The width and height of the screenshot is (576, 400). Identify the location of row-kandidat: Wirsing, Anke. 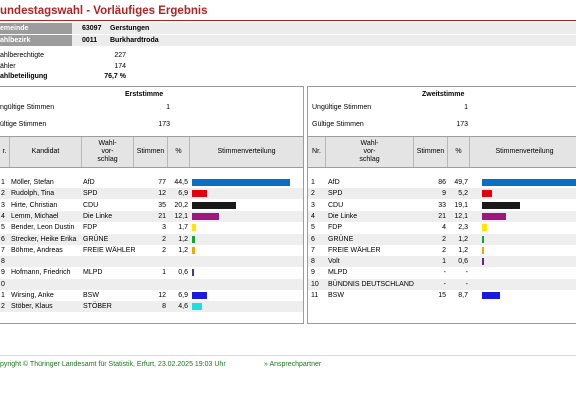
(32, 295).